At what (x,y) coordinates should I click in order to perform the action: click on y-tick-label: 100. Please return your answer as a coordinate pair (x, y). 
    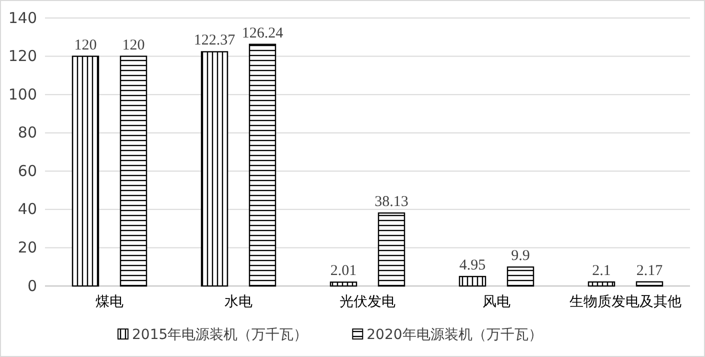
    Looking at the image, I should click on (22, 94).